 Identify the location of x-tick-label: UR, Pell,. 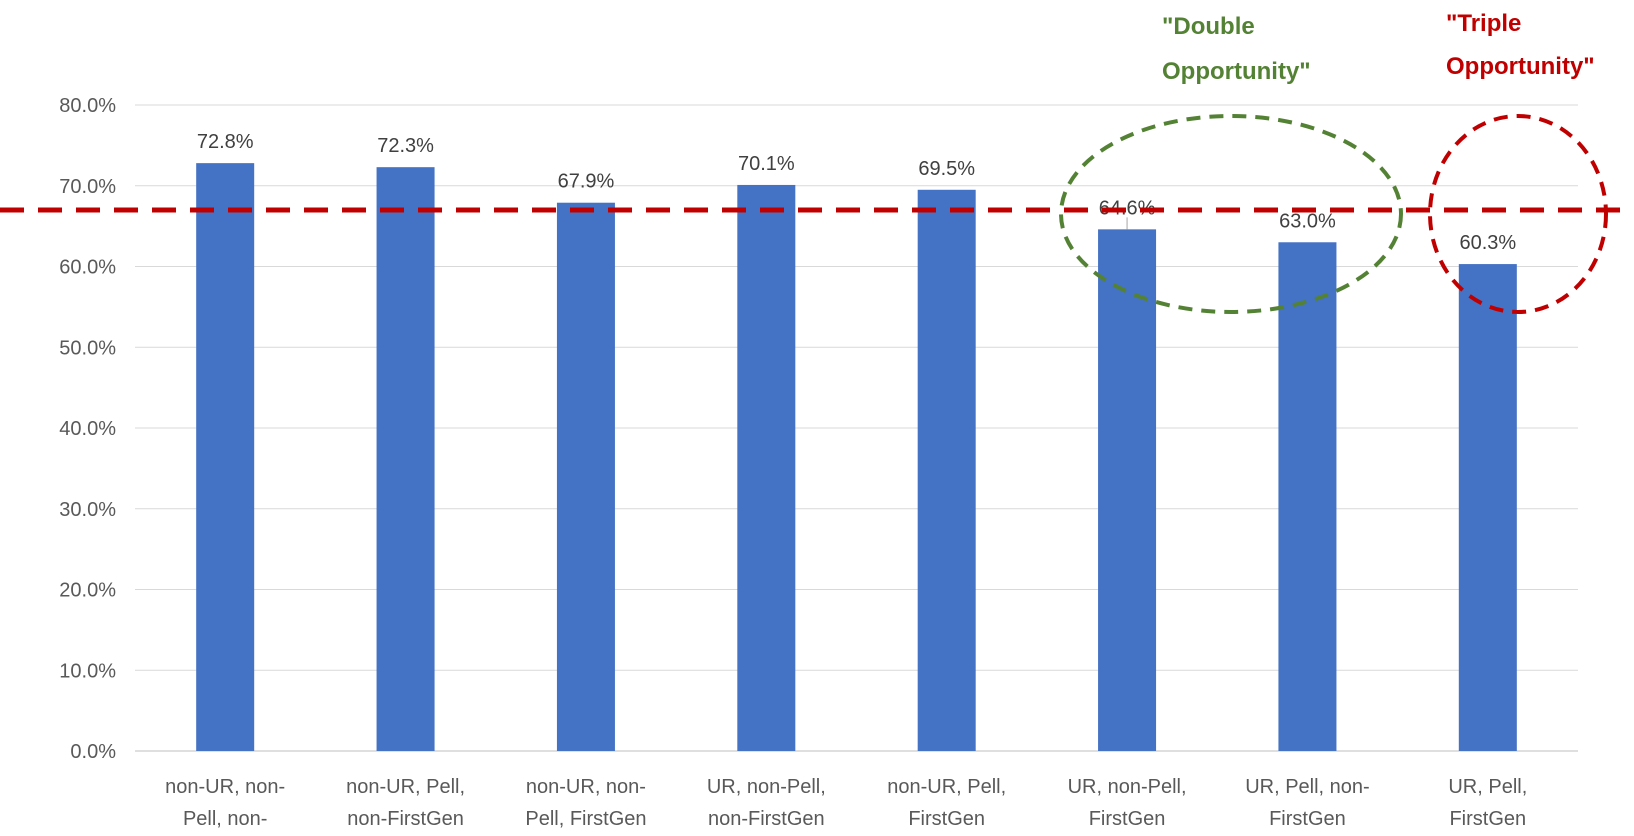
(1487, 787).